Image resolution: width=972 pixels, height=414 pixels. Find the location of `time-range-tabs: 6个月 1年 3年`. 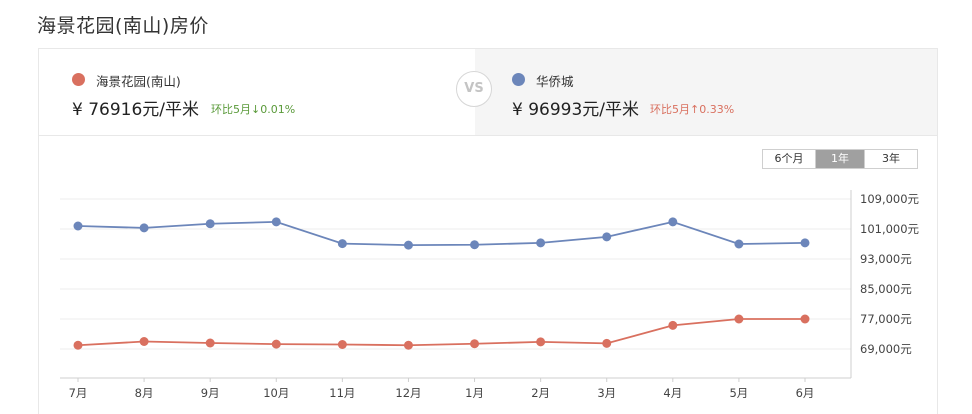

time-range-tabs: 6个月 1年 3年 is located at coordinates (840, 159).